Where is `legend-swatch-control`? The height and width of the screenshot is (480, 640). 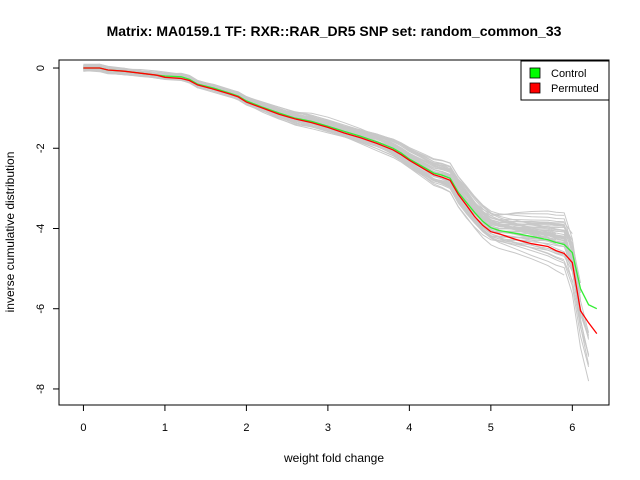
legend-swatch-control is located at coordinates (535, 73).